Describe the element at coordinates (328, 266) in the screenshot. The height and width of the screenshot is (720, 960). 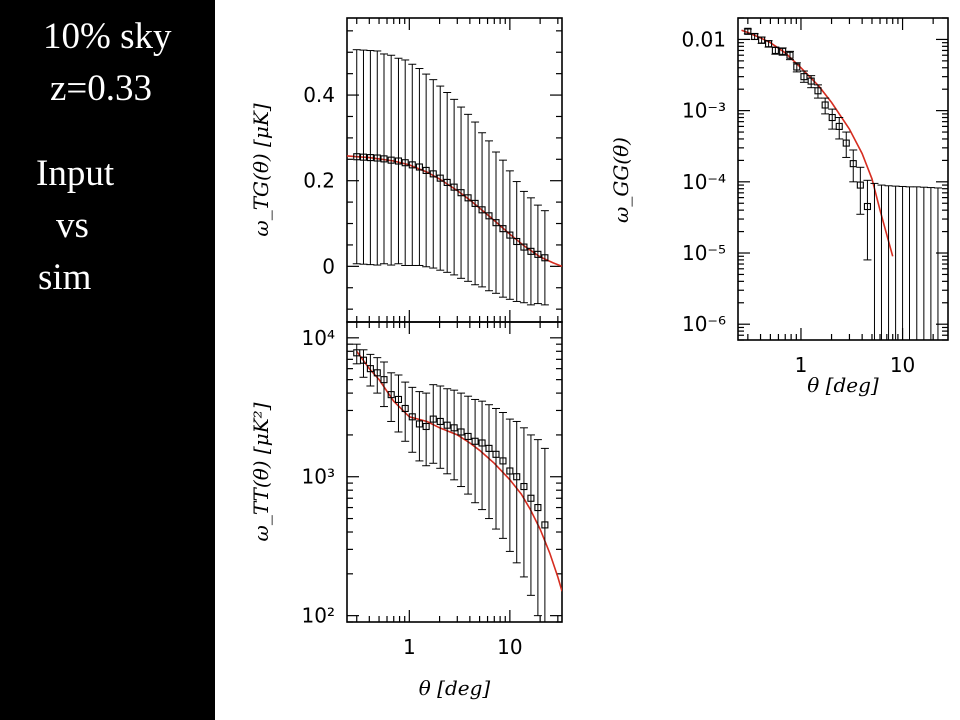
I see `y-tick-label: 0` at that location.